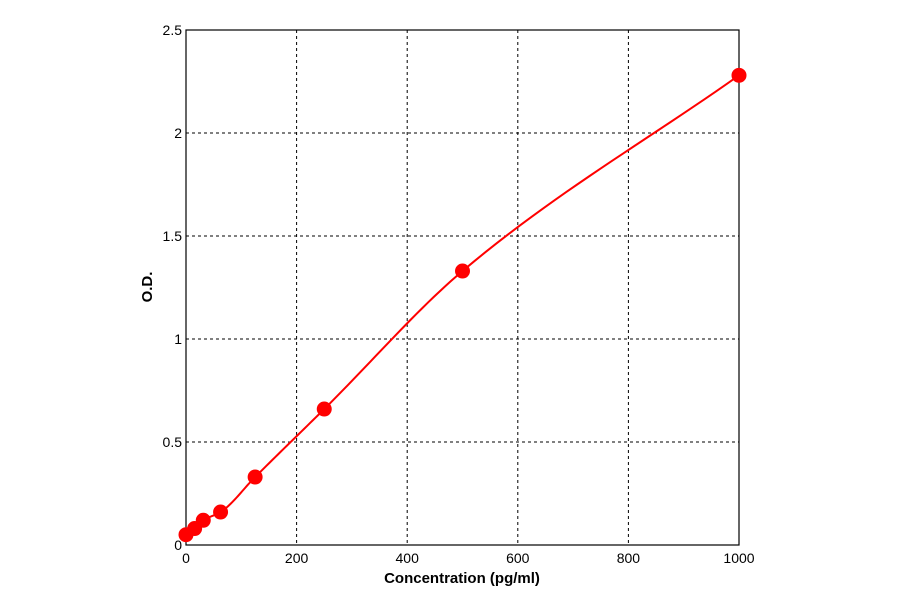 The height and width of the screenshot is (594, 900). Describe the element at coordinates (738, 558) in the screenshot. I see `x-tick-label: 1000` at that location.